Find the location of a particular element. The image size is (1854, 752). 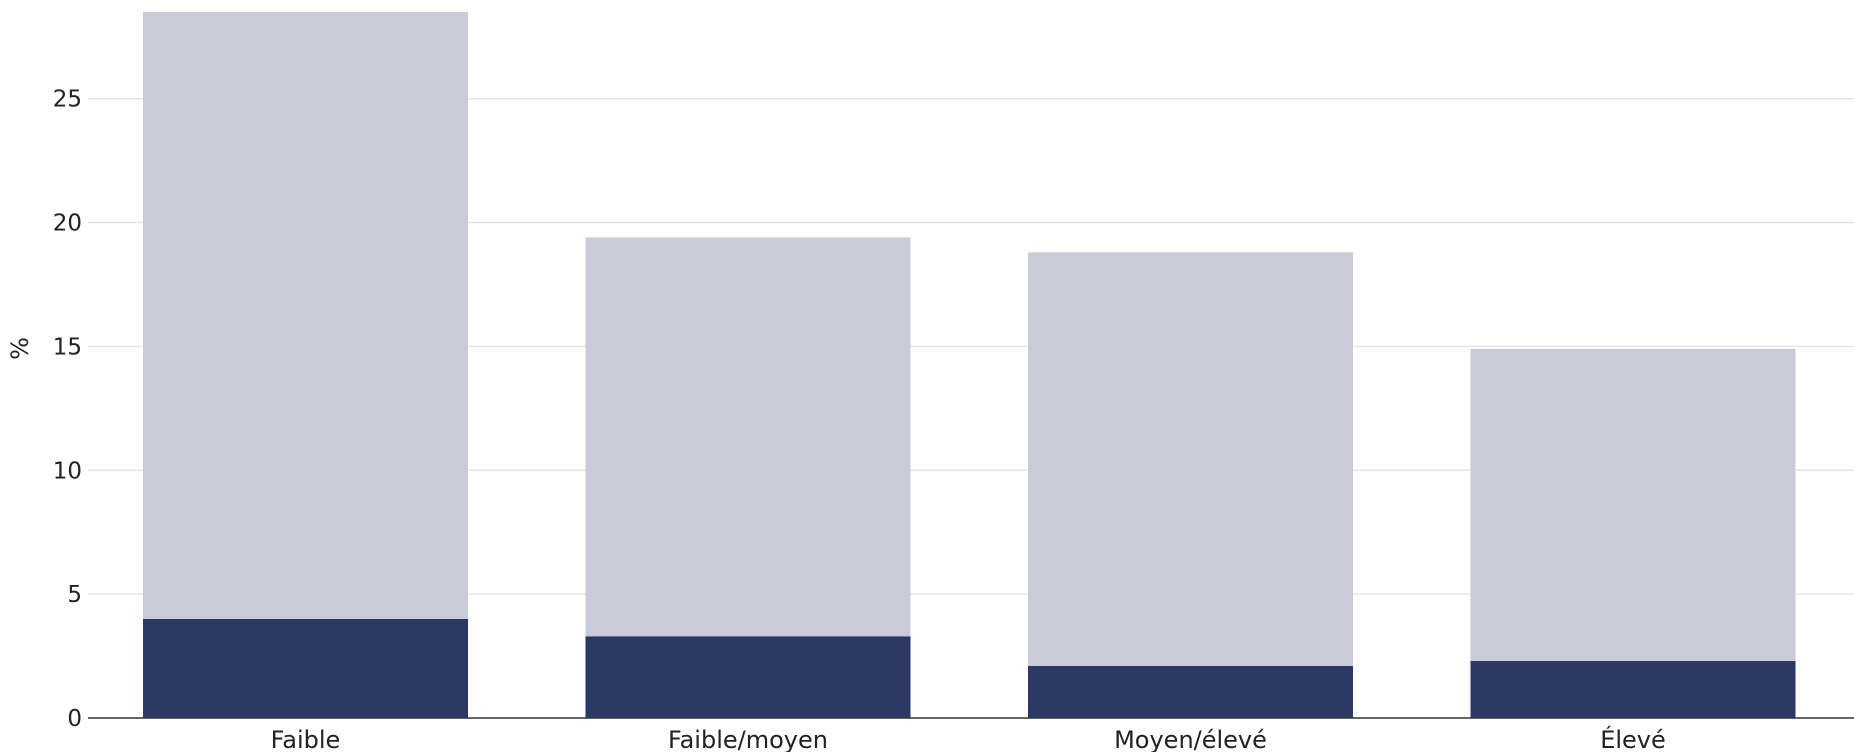

x-axis-labels: Faible Faible/moyen Moyen/élevé Élevé is located at coordinates (968, 738).